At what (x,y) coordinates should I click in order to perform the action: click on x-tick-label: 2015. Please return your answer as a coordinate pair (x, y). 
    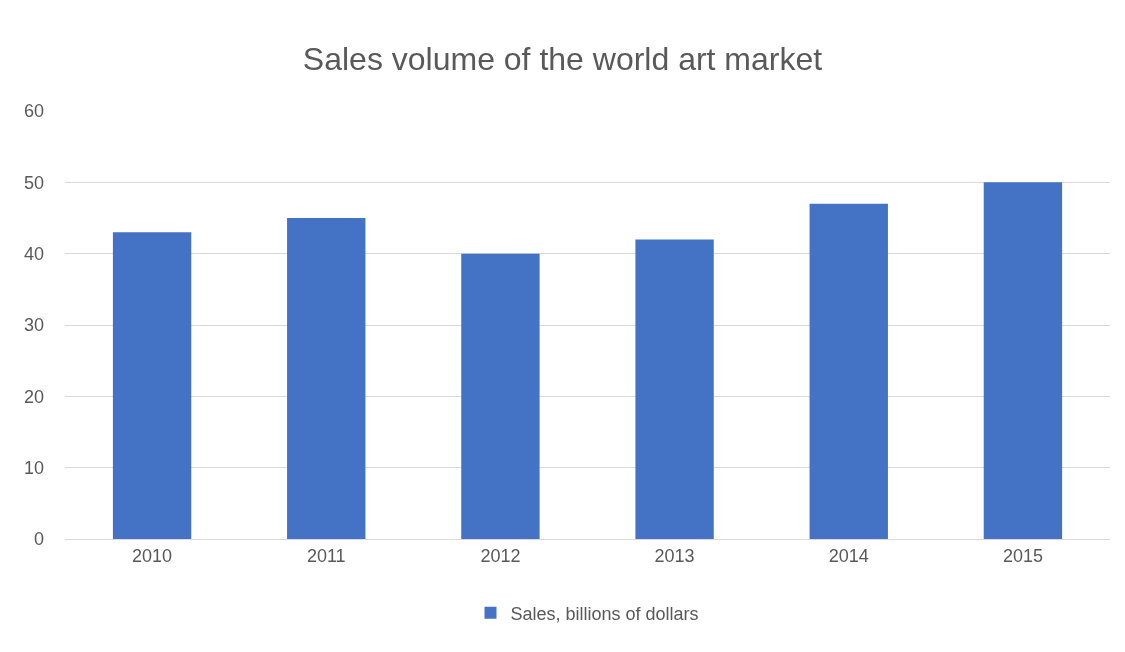
    Looking at the image, I should click on (1022, 555).